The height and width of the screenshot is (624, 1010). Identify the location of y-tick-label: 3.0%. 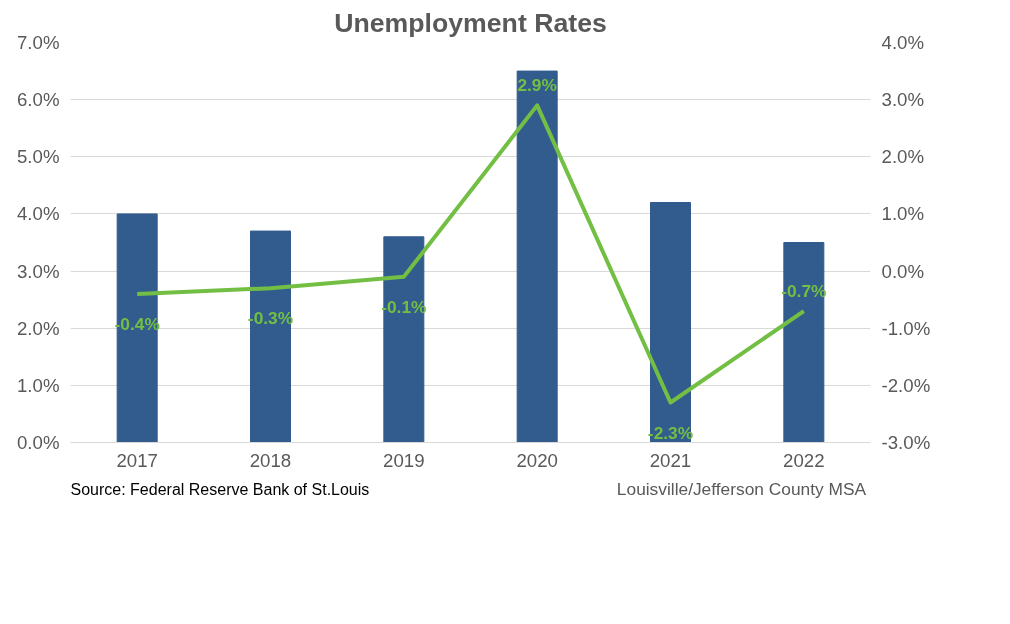
(38, 271).